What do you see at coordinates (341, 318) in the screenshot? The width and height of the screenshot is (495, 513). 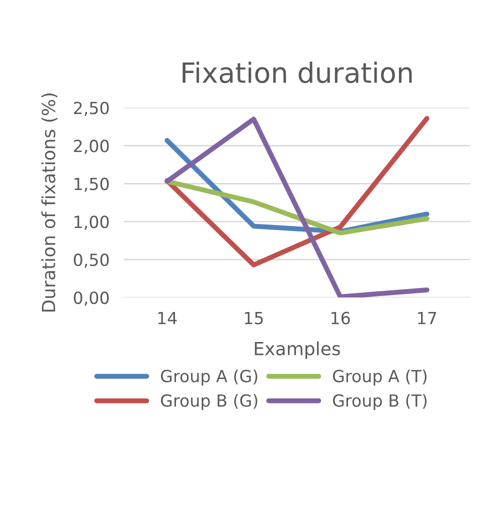 I see `x-tick-label: 16` at bounding box center [341, 318].